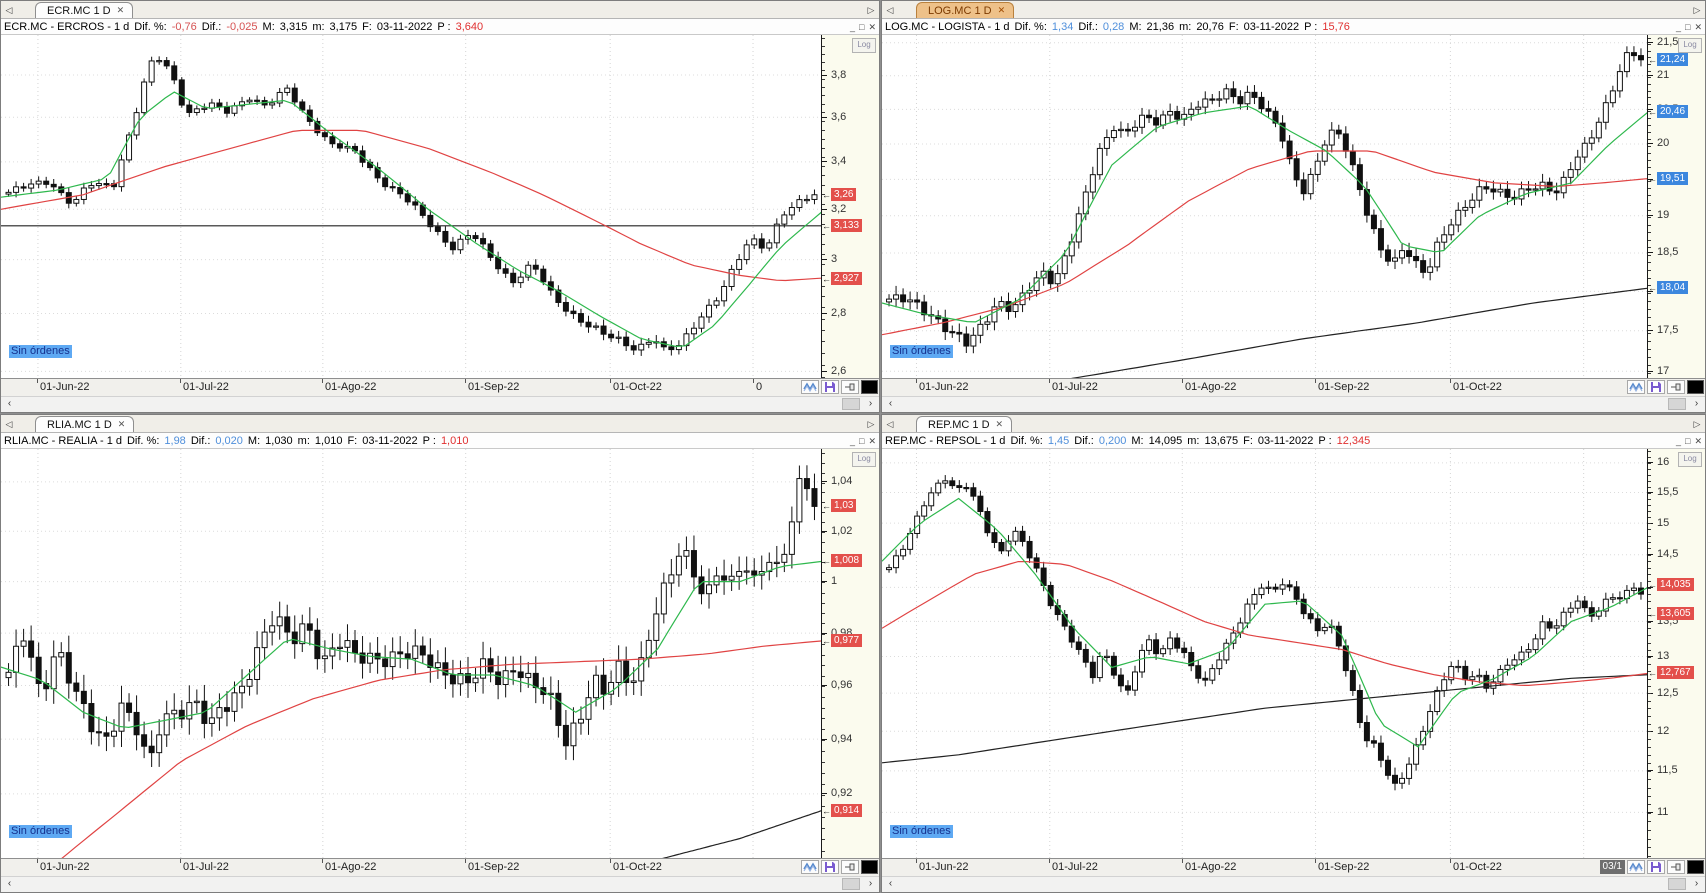  What do you see at coordinates (964, 424) in the screenshot?
I see `chart-tab: REP.MC 1 D ✕` at bounding box center [964, 424].